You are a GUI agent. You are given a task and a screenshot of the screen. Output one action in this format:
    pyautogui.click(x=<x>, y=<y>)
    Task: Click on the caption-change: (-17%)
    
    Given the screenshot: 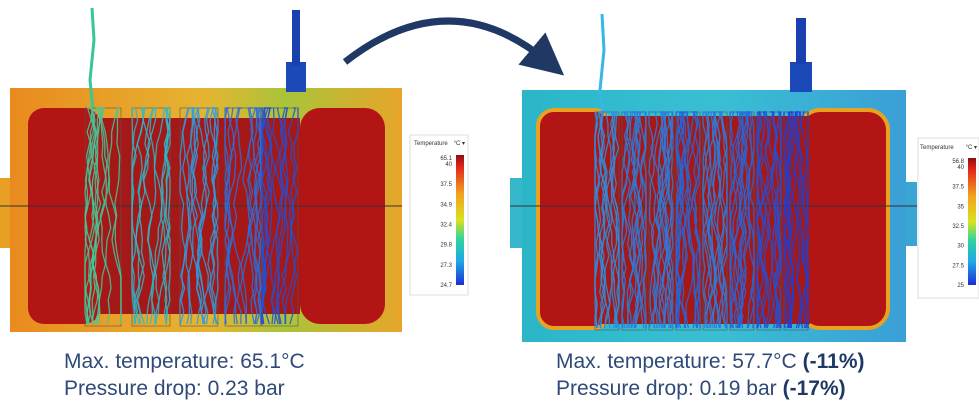 What is the action you would take?
    pyautogui.click(x=814, y=388)
    